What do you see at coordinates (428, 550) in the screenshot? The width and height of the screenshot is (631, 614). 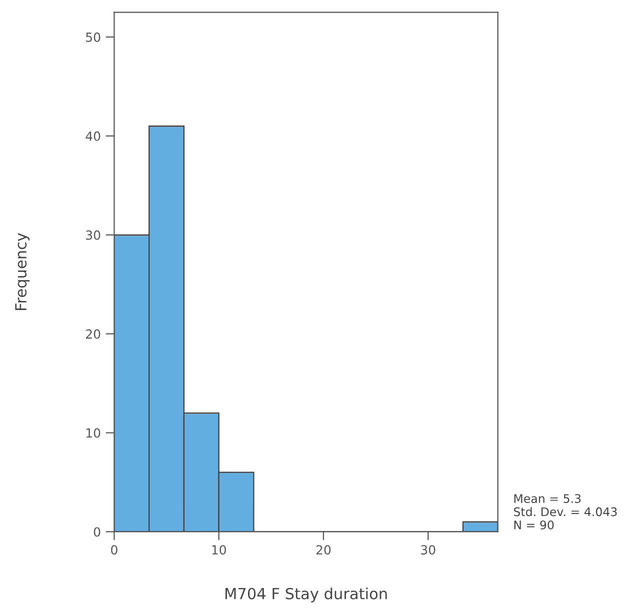 I see `x-tick-label: 30` at bounding box center [428, 550].